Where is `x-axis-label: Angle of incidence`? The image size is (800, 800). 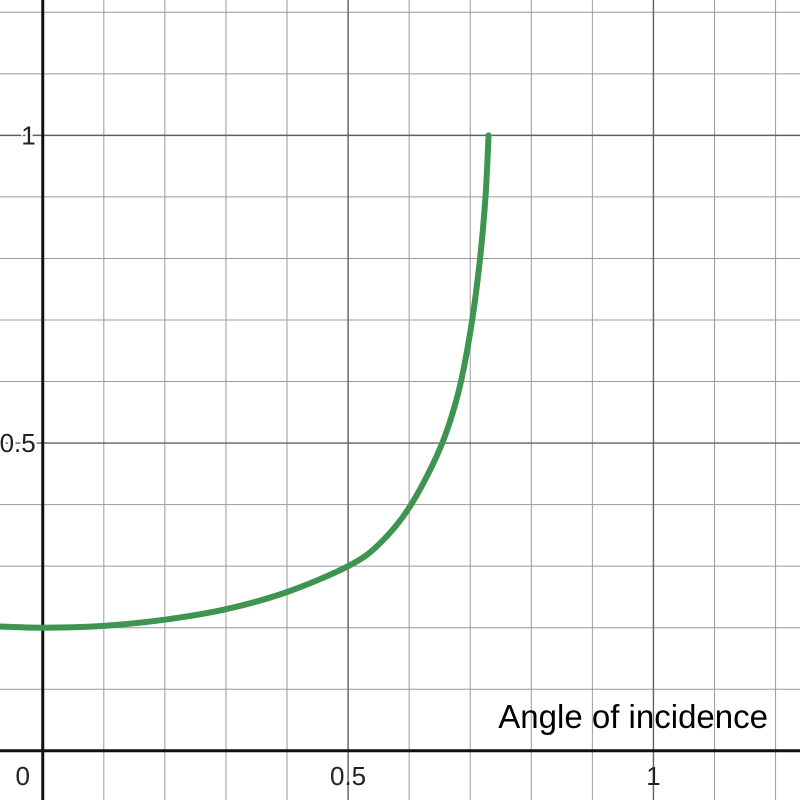 x-axis-label: Angle of incidence is located at coordinates (633, 716).